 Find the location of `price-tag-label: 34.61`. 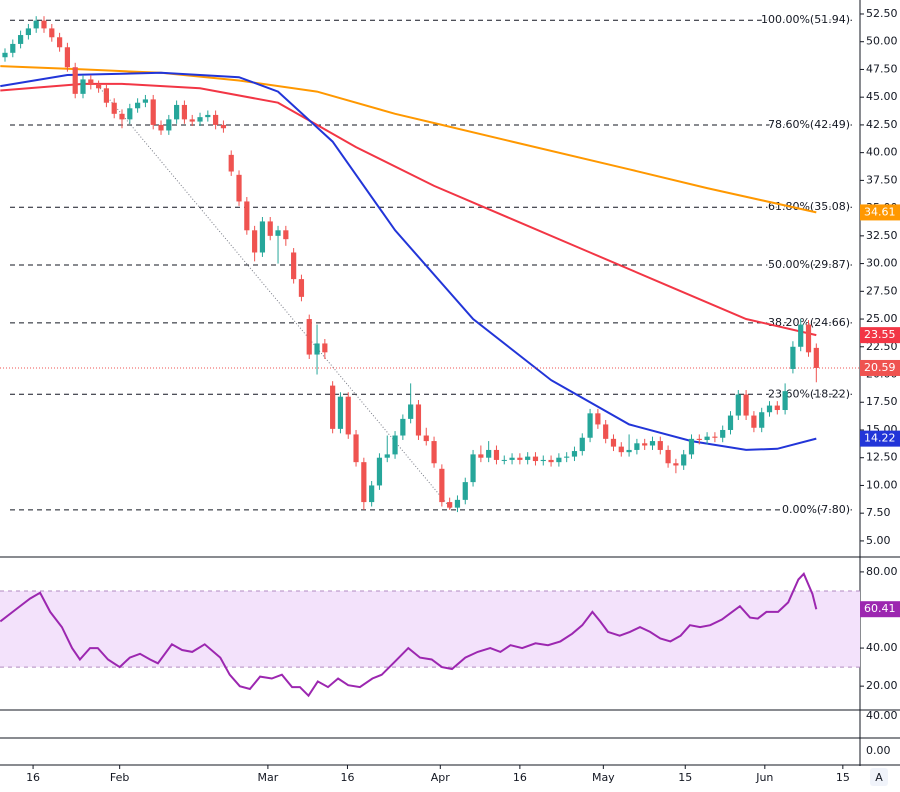

price-tag-label: 34.61 is located at coordinates (880, 211).